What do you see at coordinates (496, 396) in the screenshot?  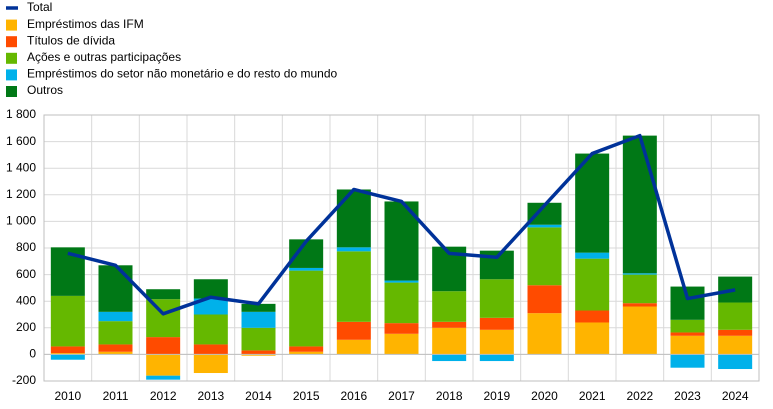 I see `x-tick-label: 2019` at bounding box center [496, 396].